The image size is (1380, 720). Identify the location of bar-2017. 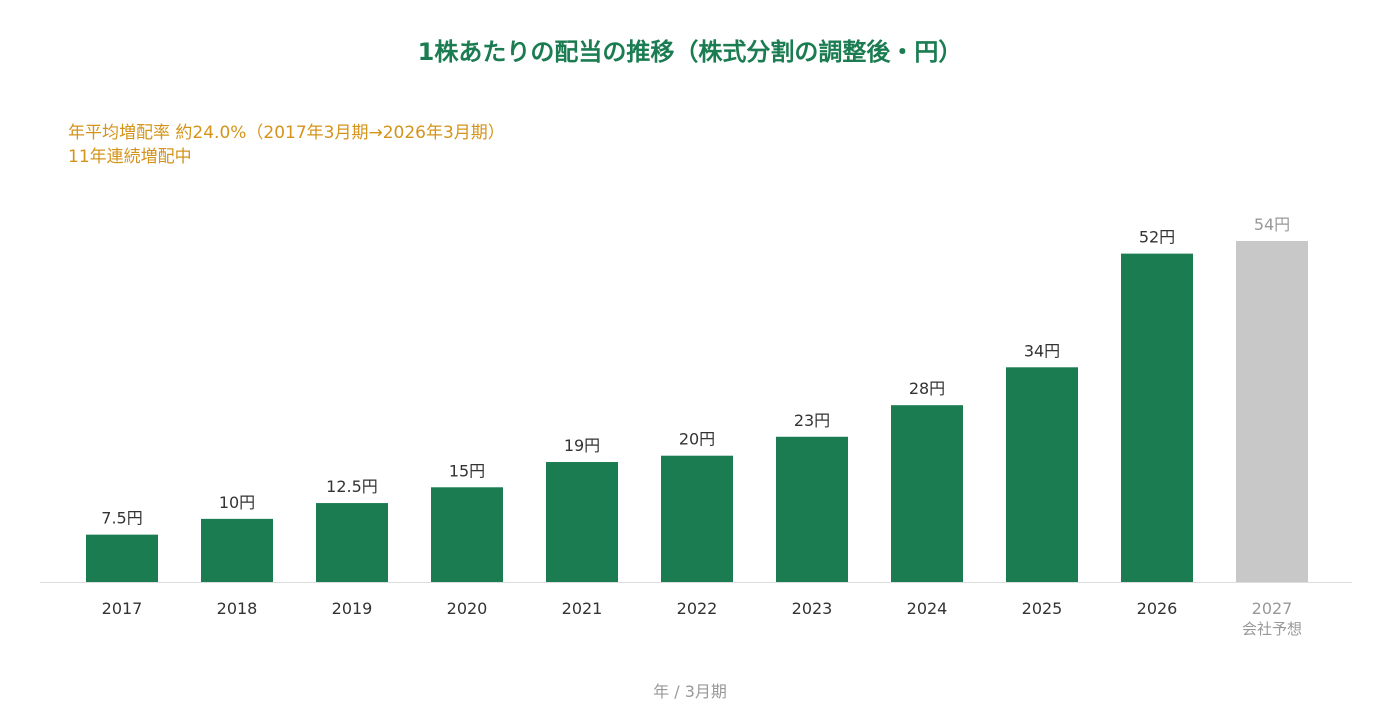
(122, 558).